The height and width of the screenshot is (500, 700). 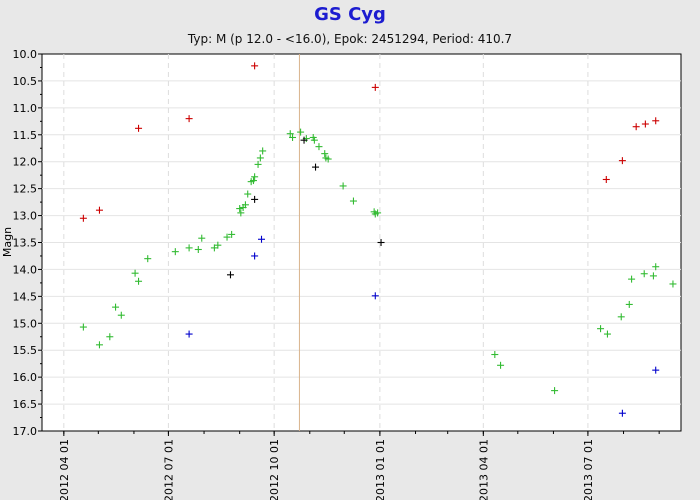 I want to click on y-tick-label: 14.5, so click(x=25, y=296).